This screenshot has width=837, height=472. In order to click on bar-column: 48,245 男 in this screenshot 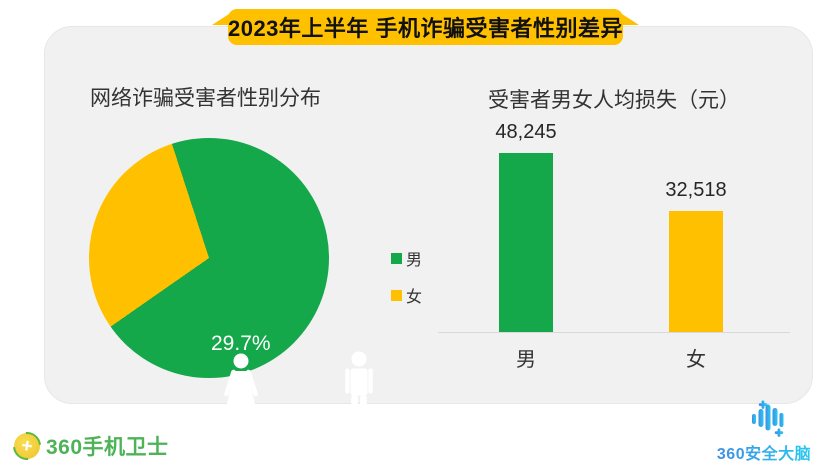, I will do `click(525, 246)`.